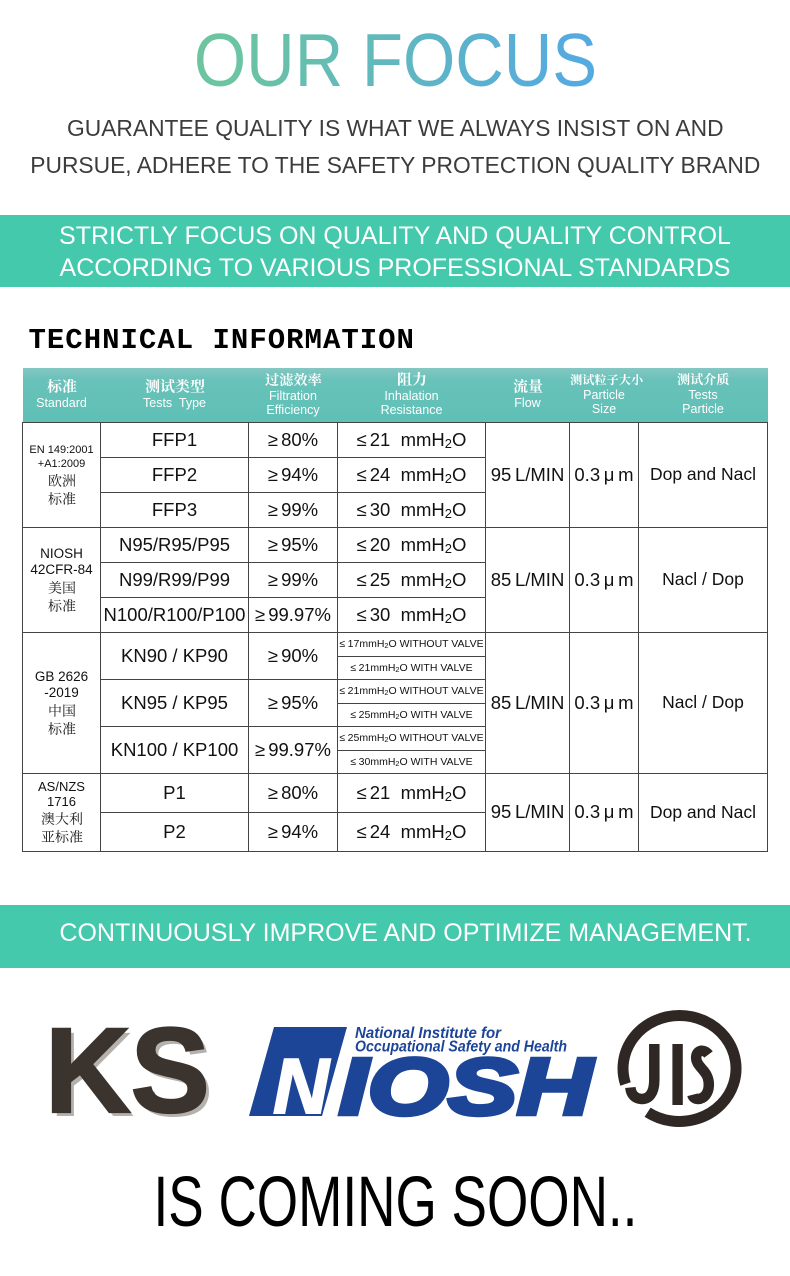  What do you see at coordinates (461, 1047) in the screenshot?
I see `svg-text: Occupational Safety and Health` at bounding box center [461, 1047].